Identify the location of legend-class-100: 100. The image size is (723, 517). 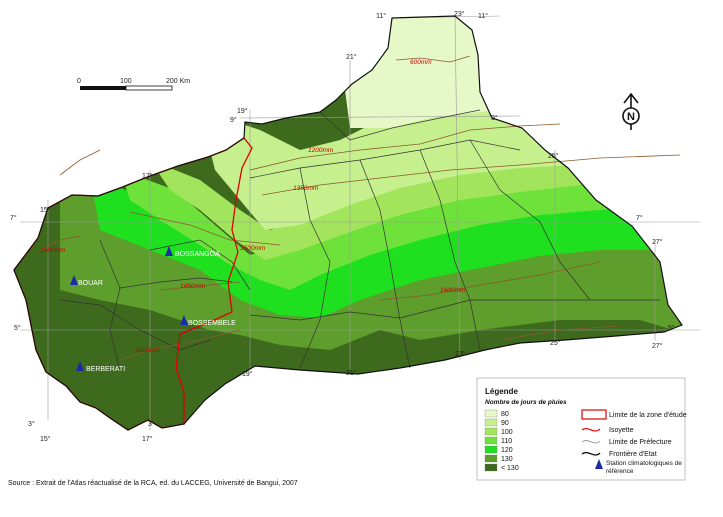
(498, 431).